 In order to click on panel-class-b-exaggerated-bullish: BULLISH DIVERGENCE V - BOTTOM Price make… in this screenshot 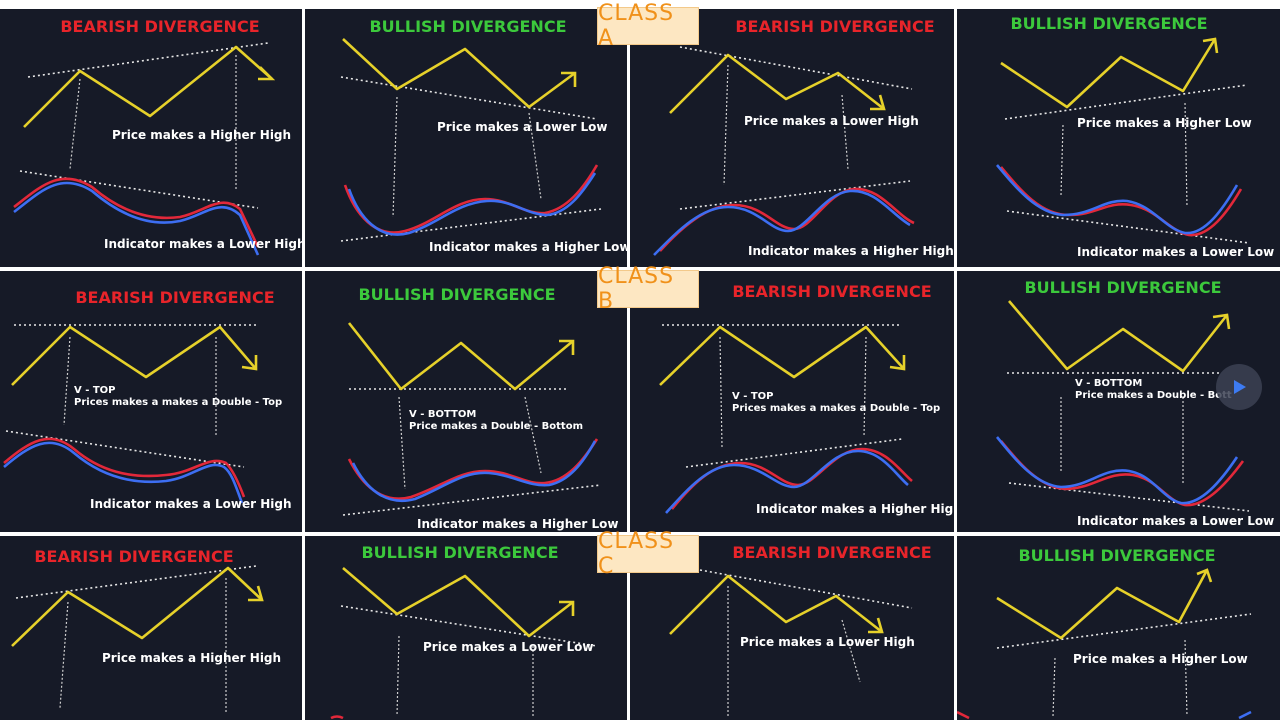, I will do `click(466, 401)`.